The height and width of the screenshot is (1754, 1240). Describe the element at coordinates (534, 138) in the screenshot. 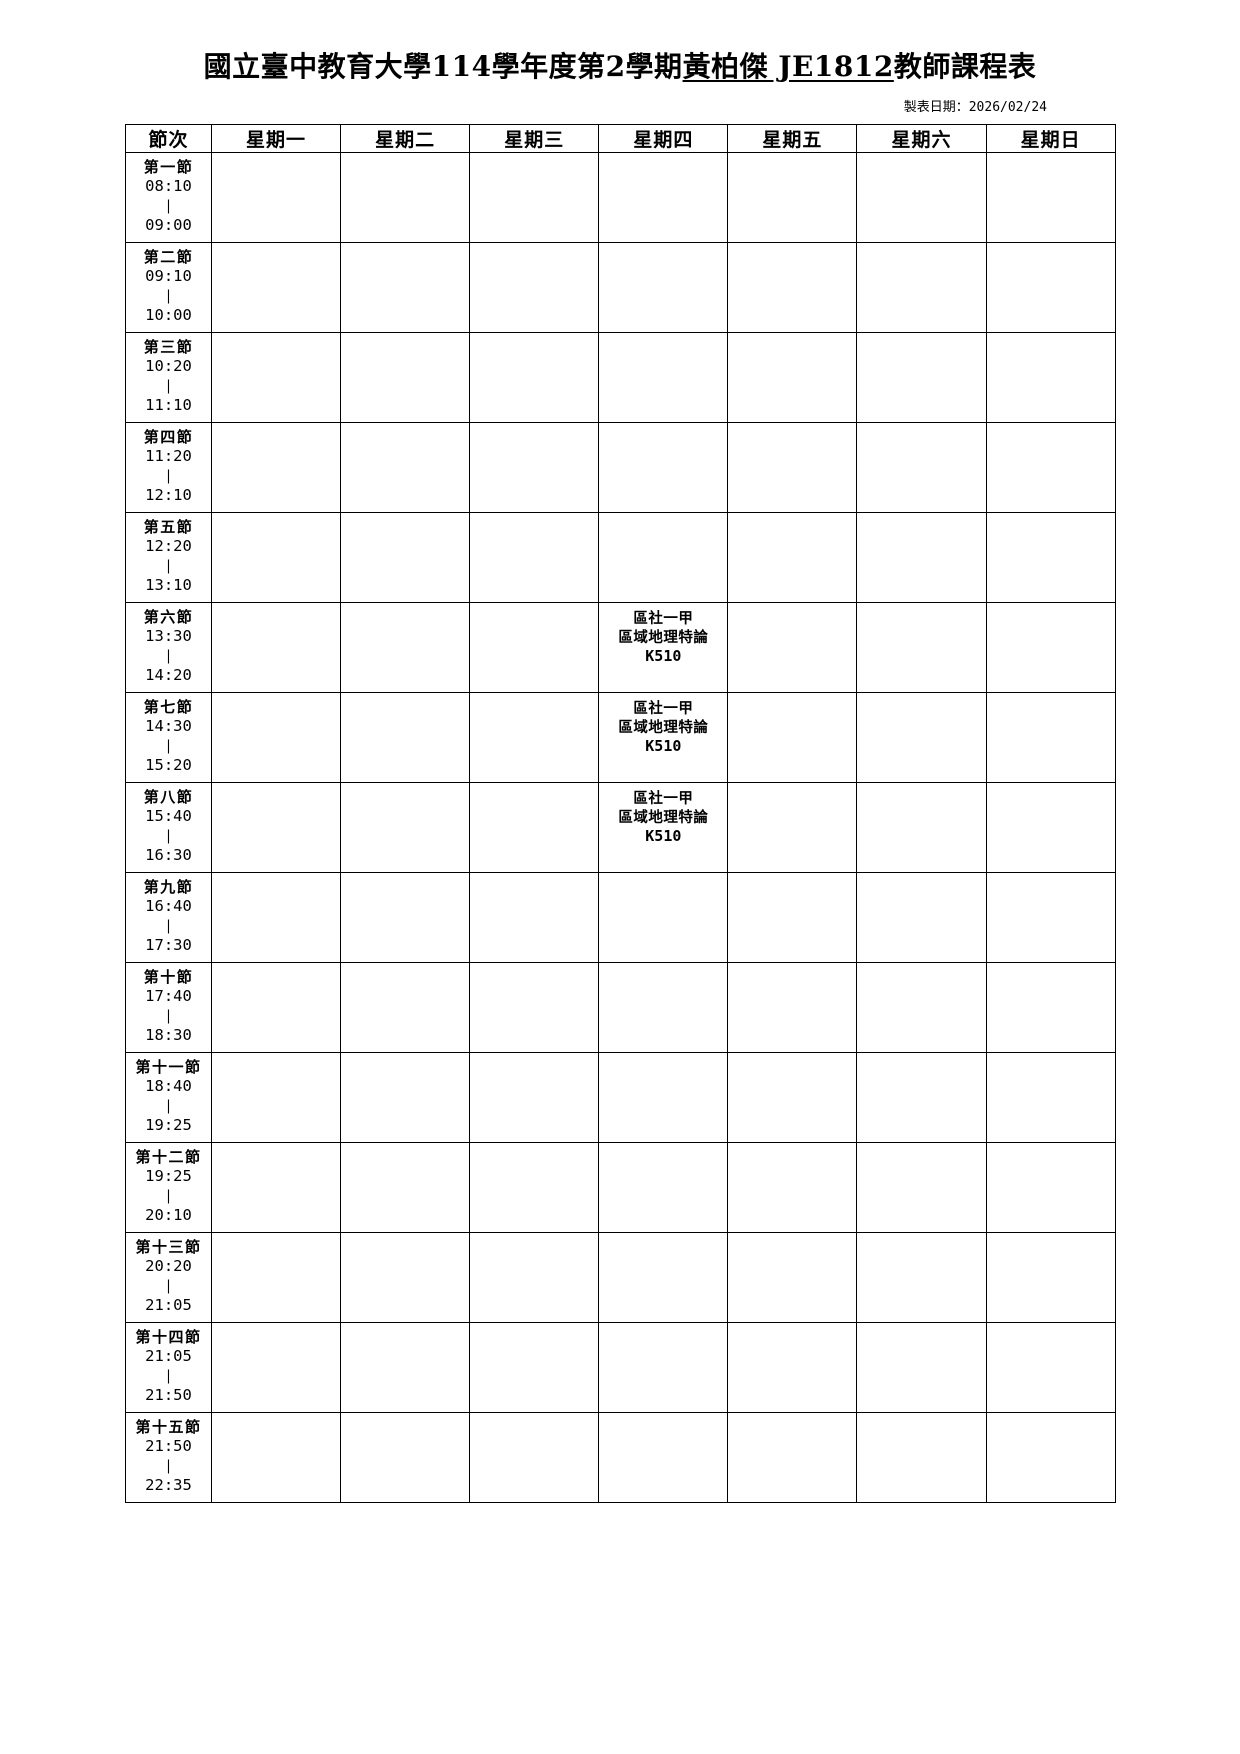

I see `header-day-wednesday: 星期三` at that location.